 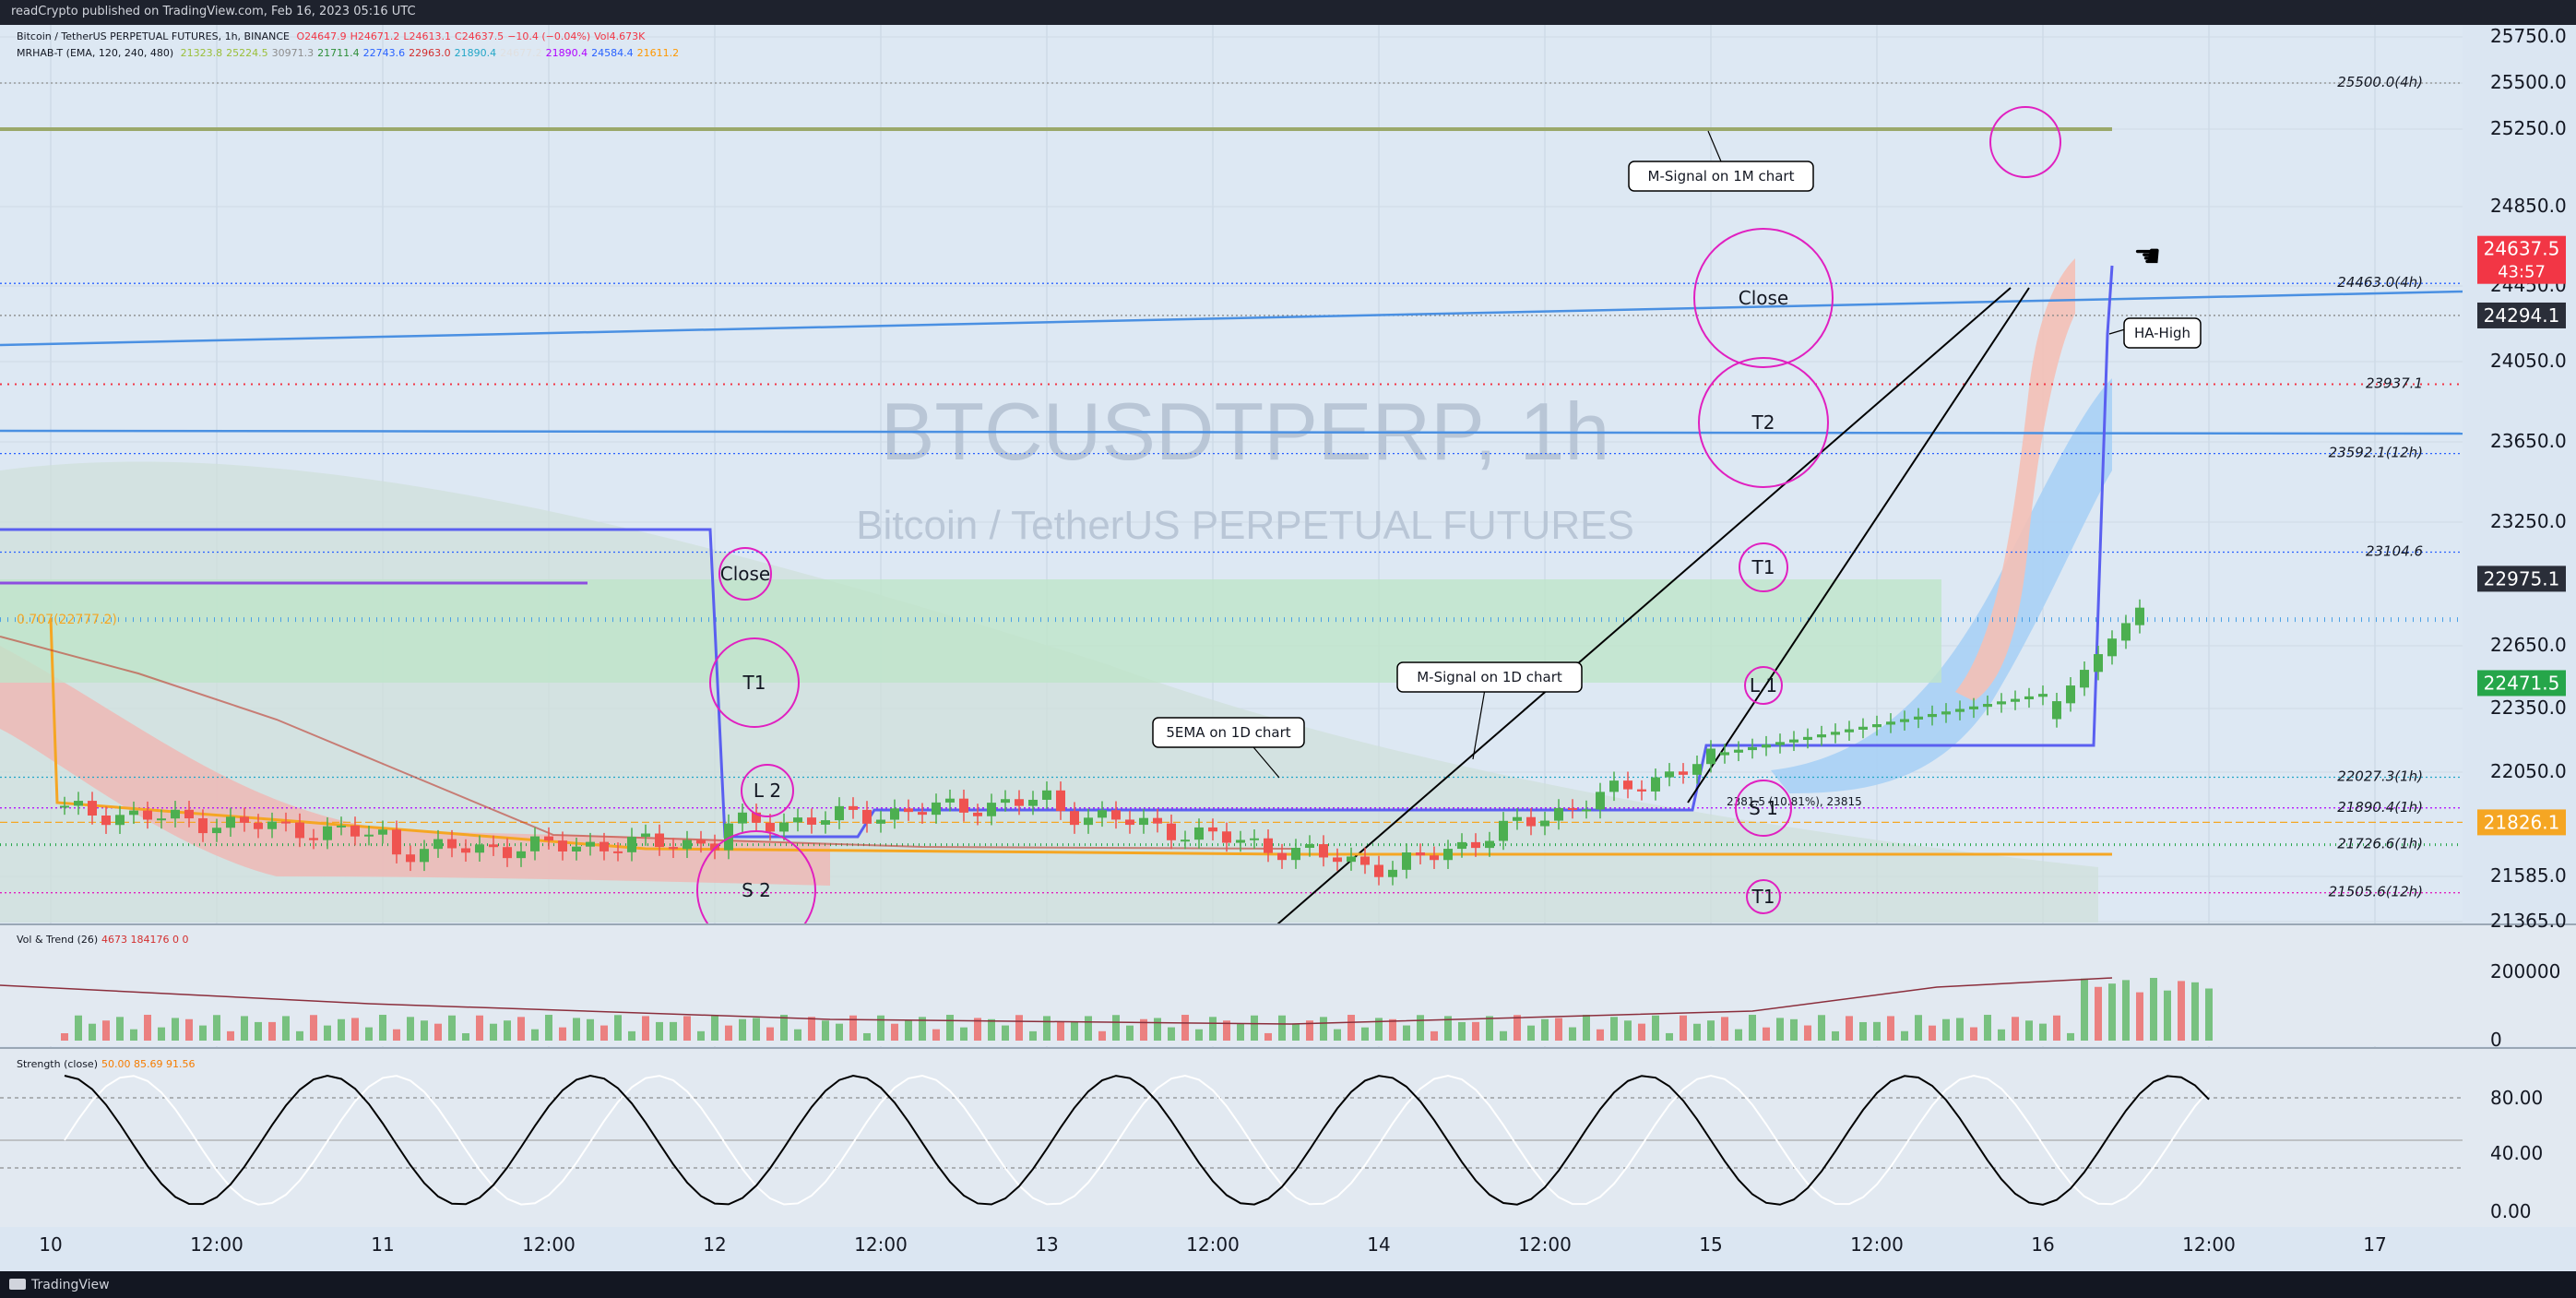 I want to click on target-circle, so click(x=1763, y=685).